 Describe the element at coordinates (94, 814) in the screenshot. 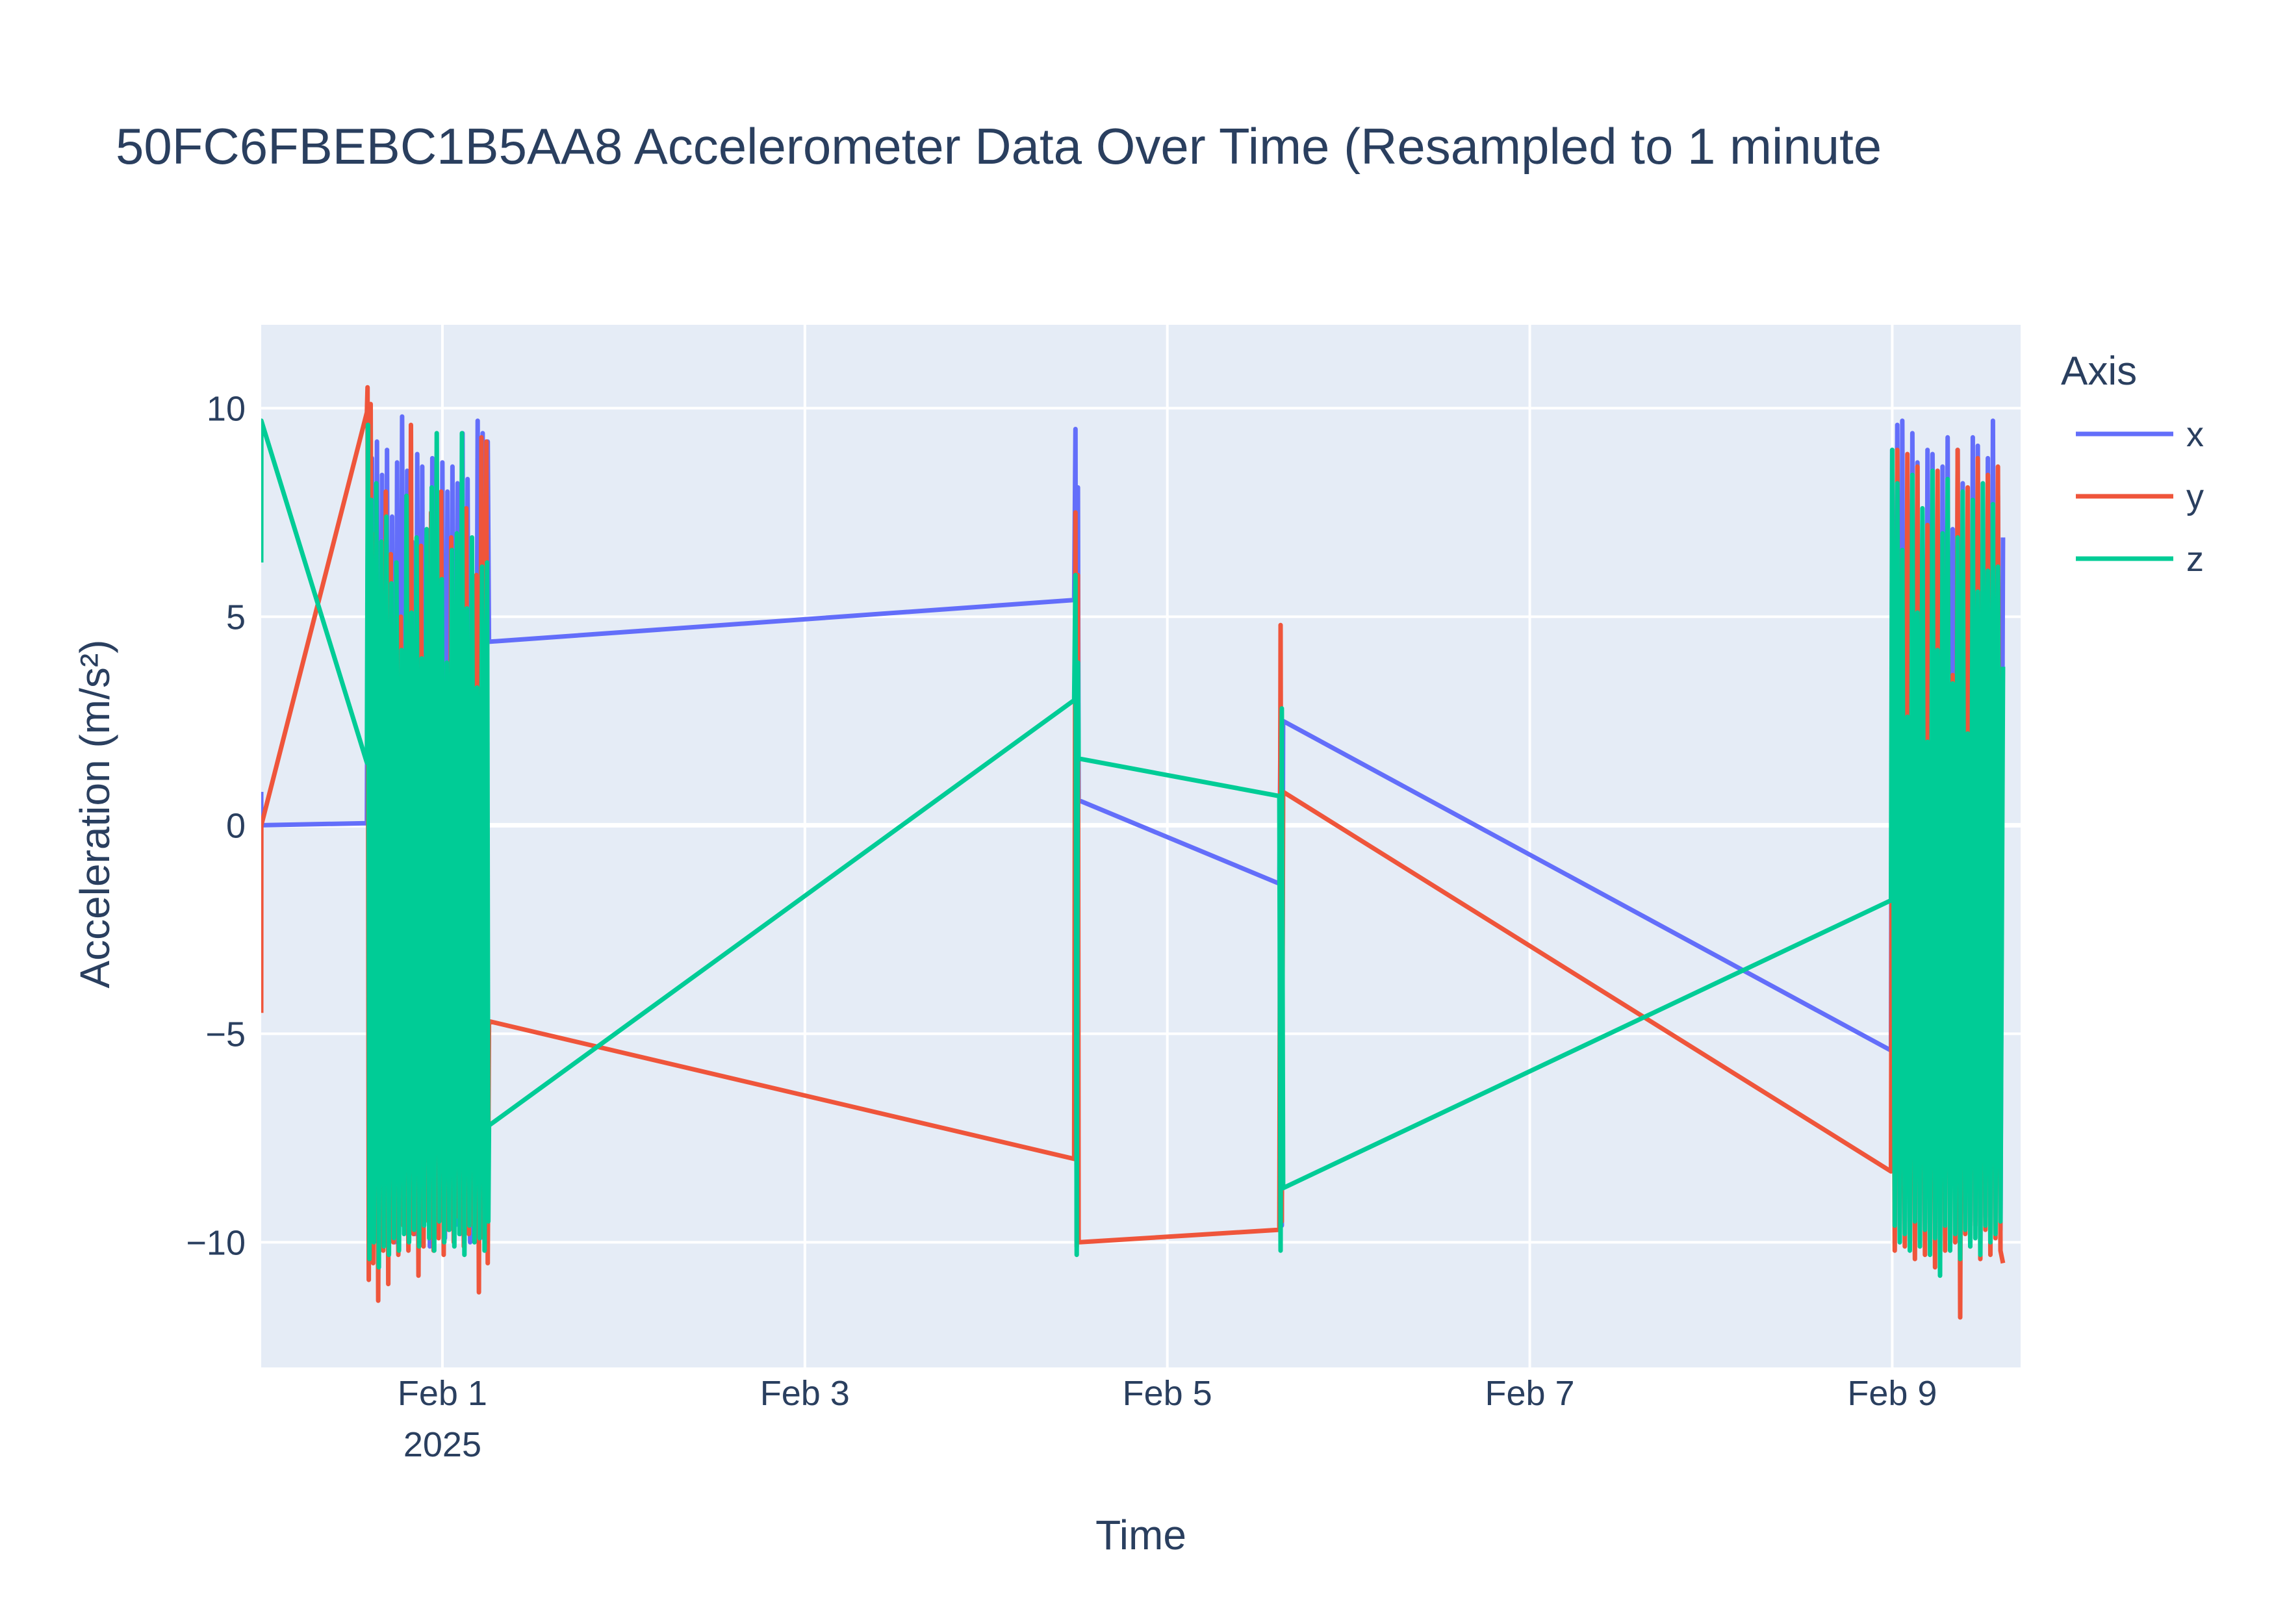

I see `y-axis-title: Acceleration (m/s²)` at that location.